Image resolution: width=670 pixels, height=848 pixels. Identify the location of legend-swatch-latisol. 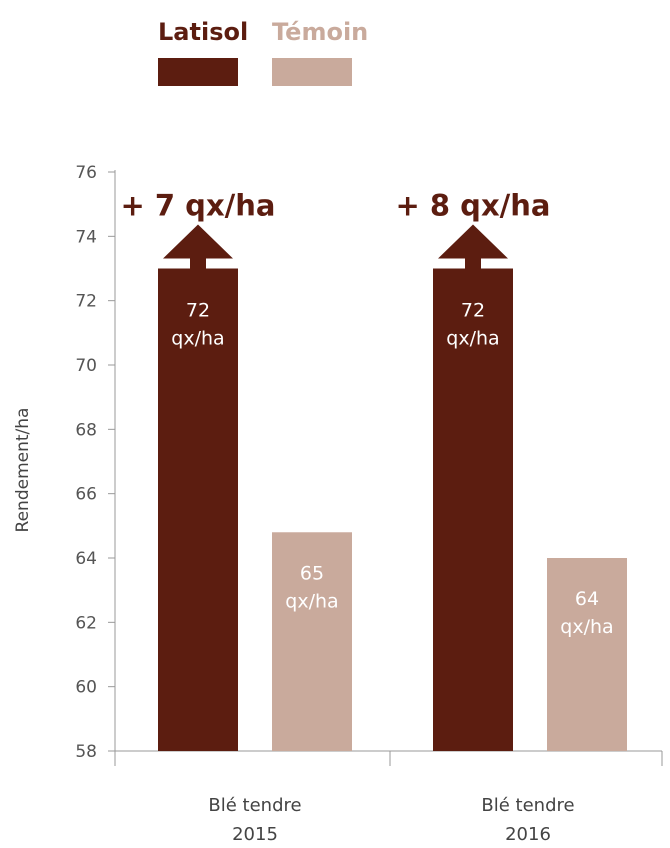
(198, 72).